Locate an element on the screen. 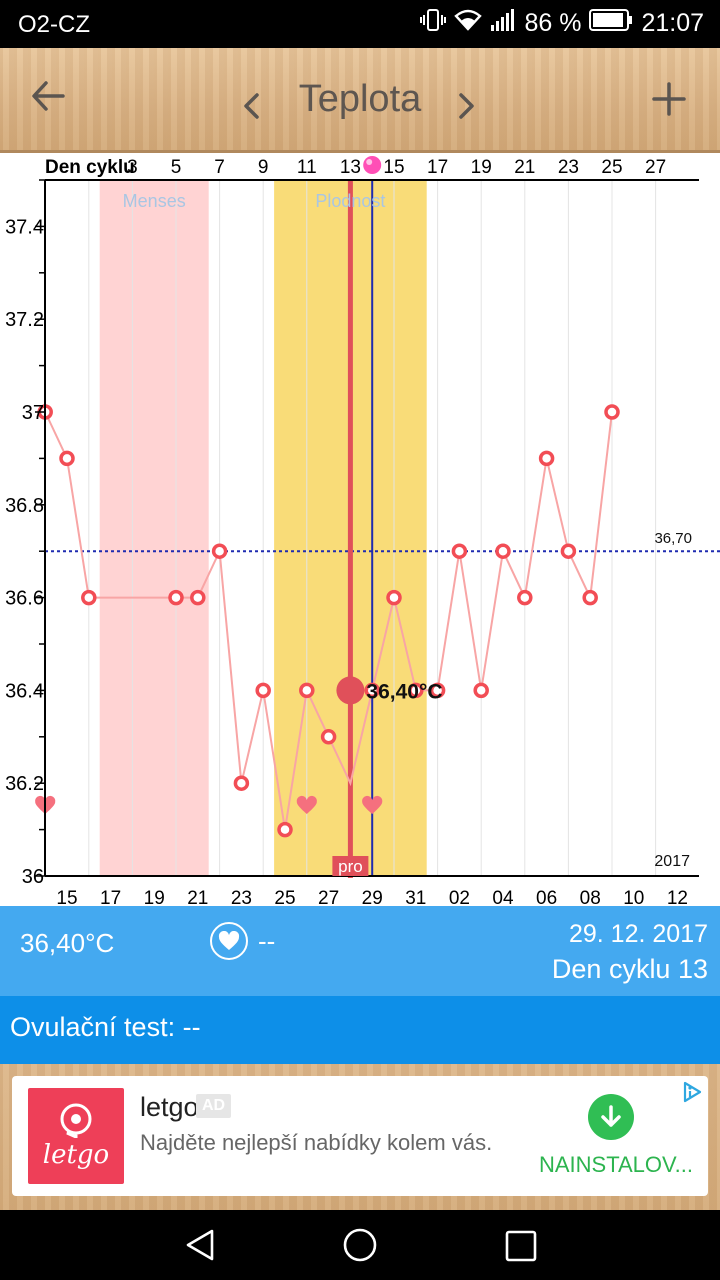 This screenshot has width=720, height=1280. y-tick-label: 37.2 is located at coordinates (24, 320).